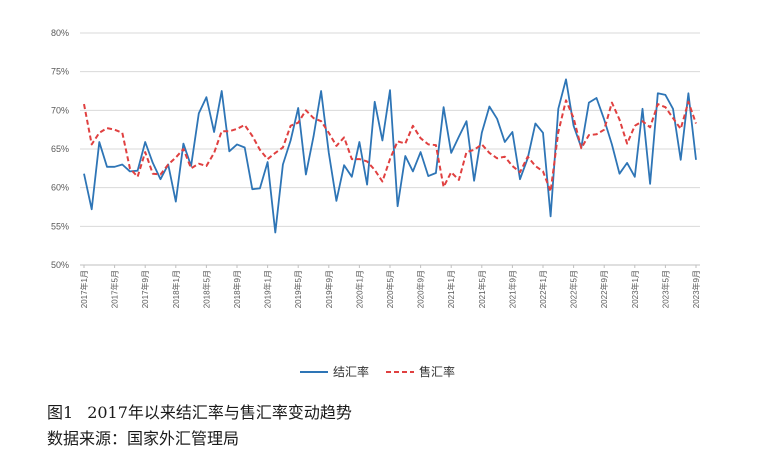 The width and height of the screenshot is (763, 467). Describe the element at coordinates (219, 412) in the screenshot. I see `figure-title: 2017年以来结汇率与售汇率变动趋势` at that location.